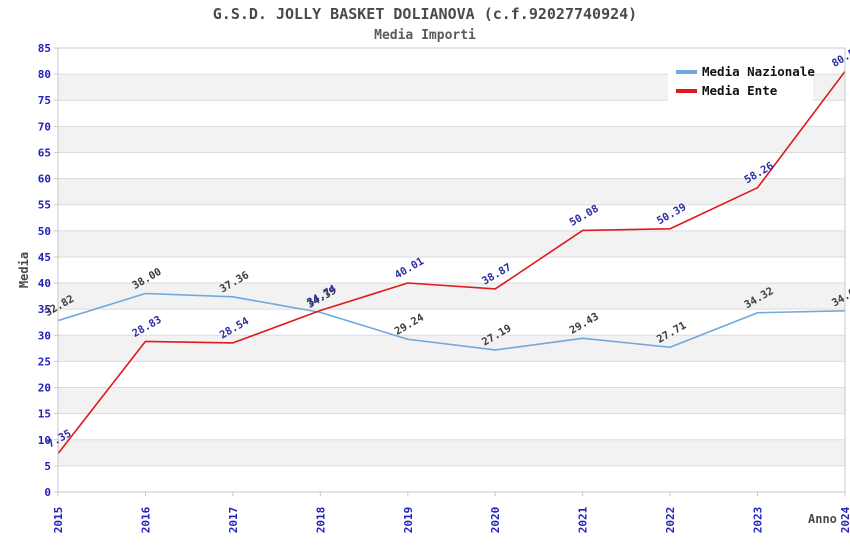 This screenshot has width=850, height=550. I want to click on x-tick-label: 2024, so click(844, 519).